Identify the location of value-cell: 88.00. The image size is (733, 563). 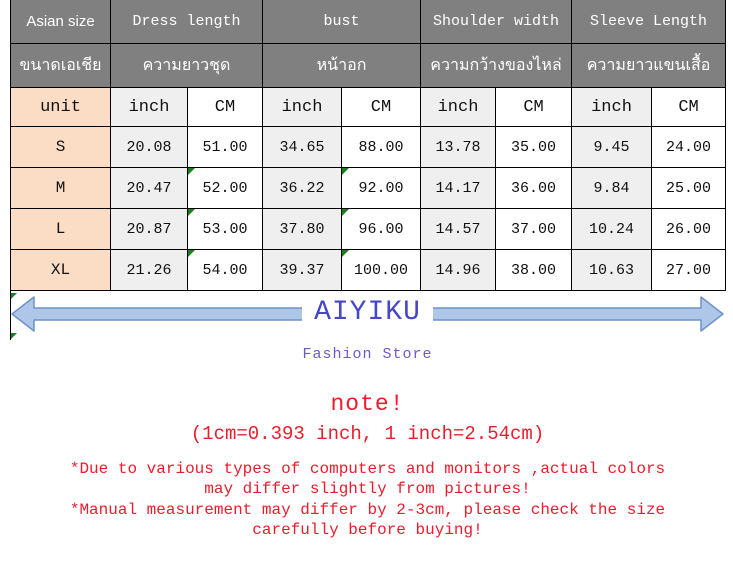
(381, 147).